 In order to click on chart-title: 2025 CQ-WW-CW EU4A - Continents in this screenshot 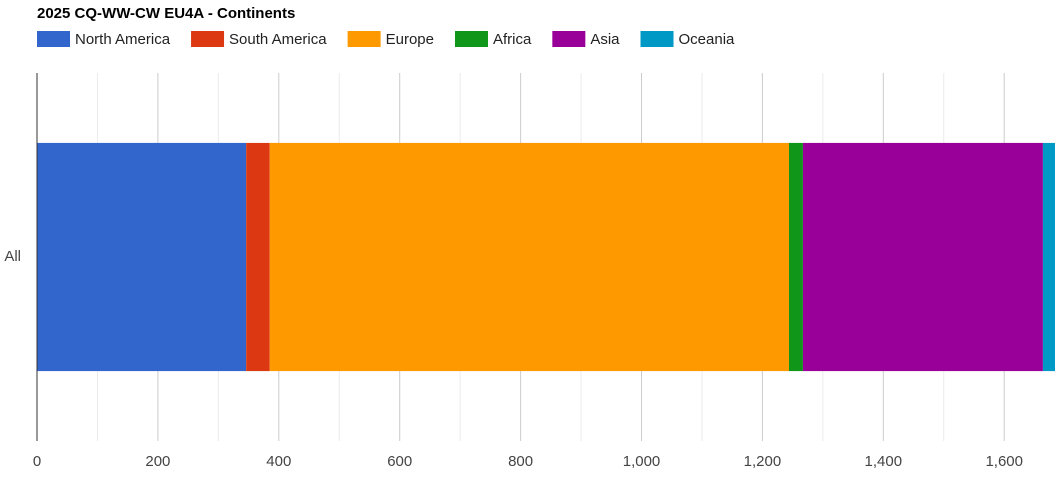, I will do `click(166, 13)`.